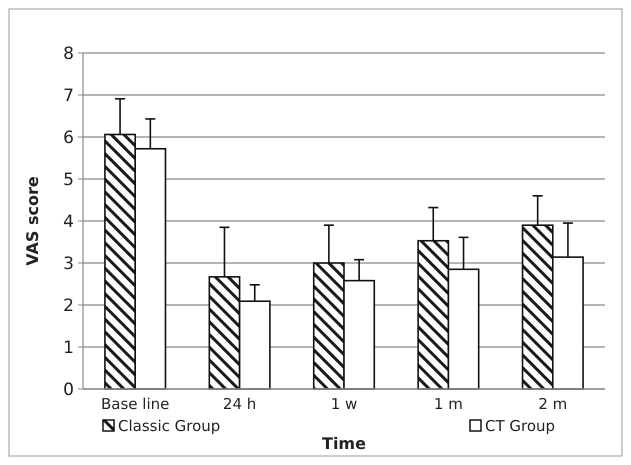 The image size is (631, 465). I want to click on legend-label: CT Group, so click(520, 426).